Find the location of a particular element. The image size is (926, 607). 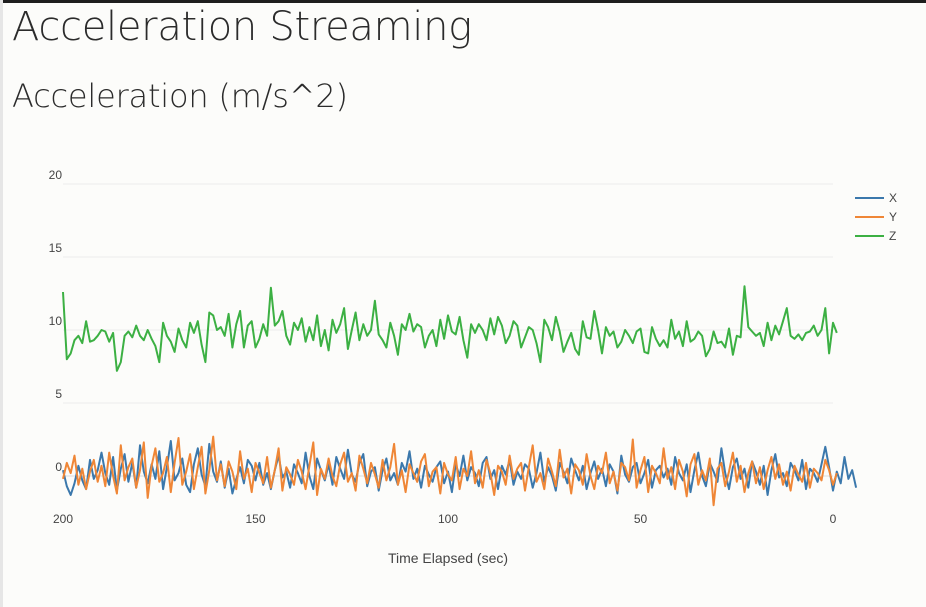

top-border is located at coordinates (463, 1).